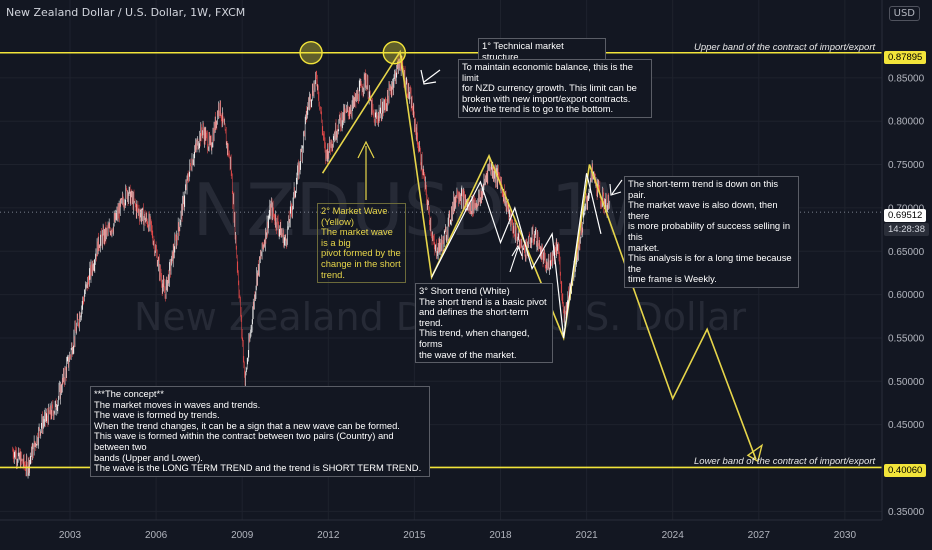  I want to click on y-tick-label-6: 0.55000, so click(906, 338).